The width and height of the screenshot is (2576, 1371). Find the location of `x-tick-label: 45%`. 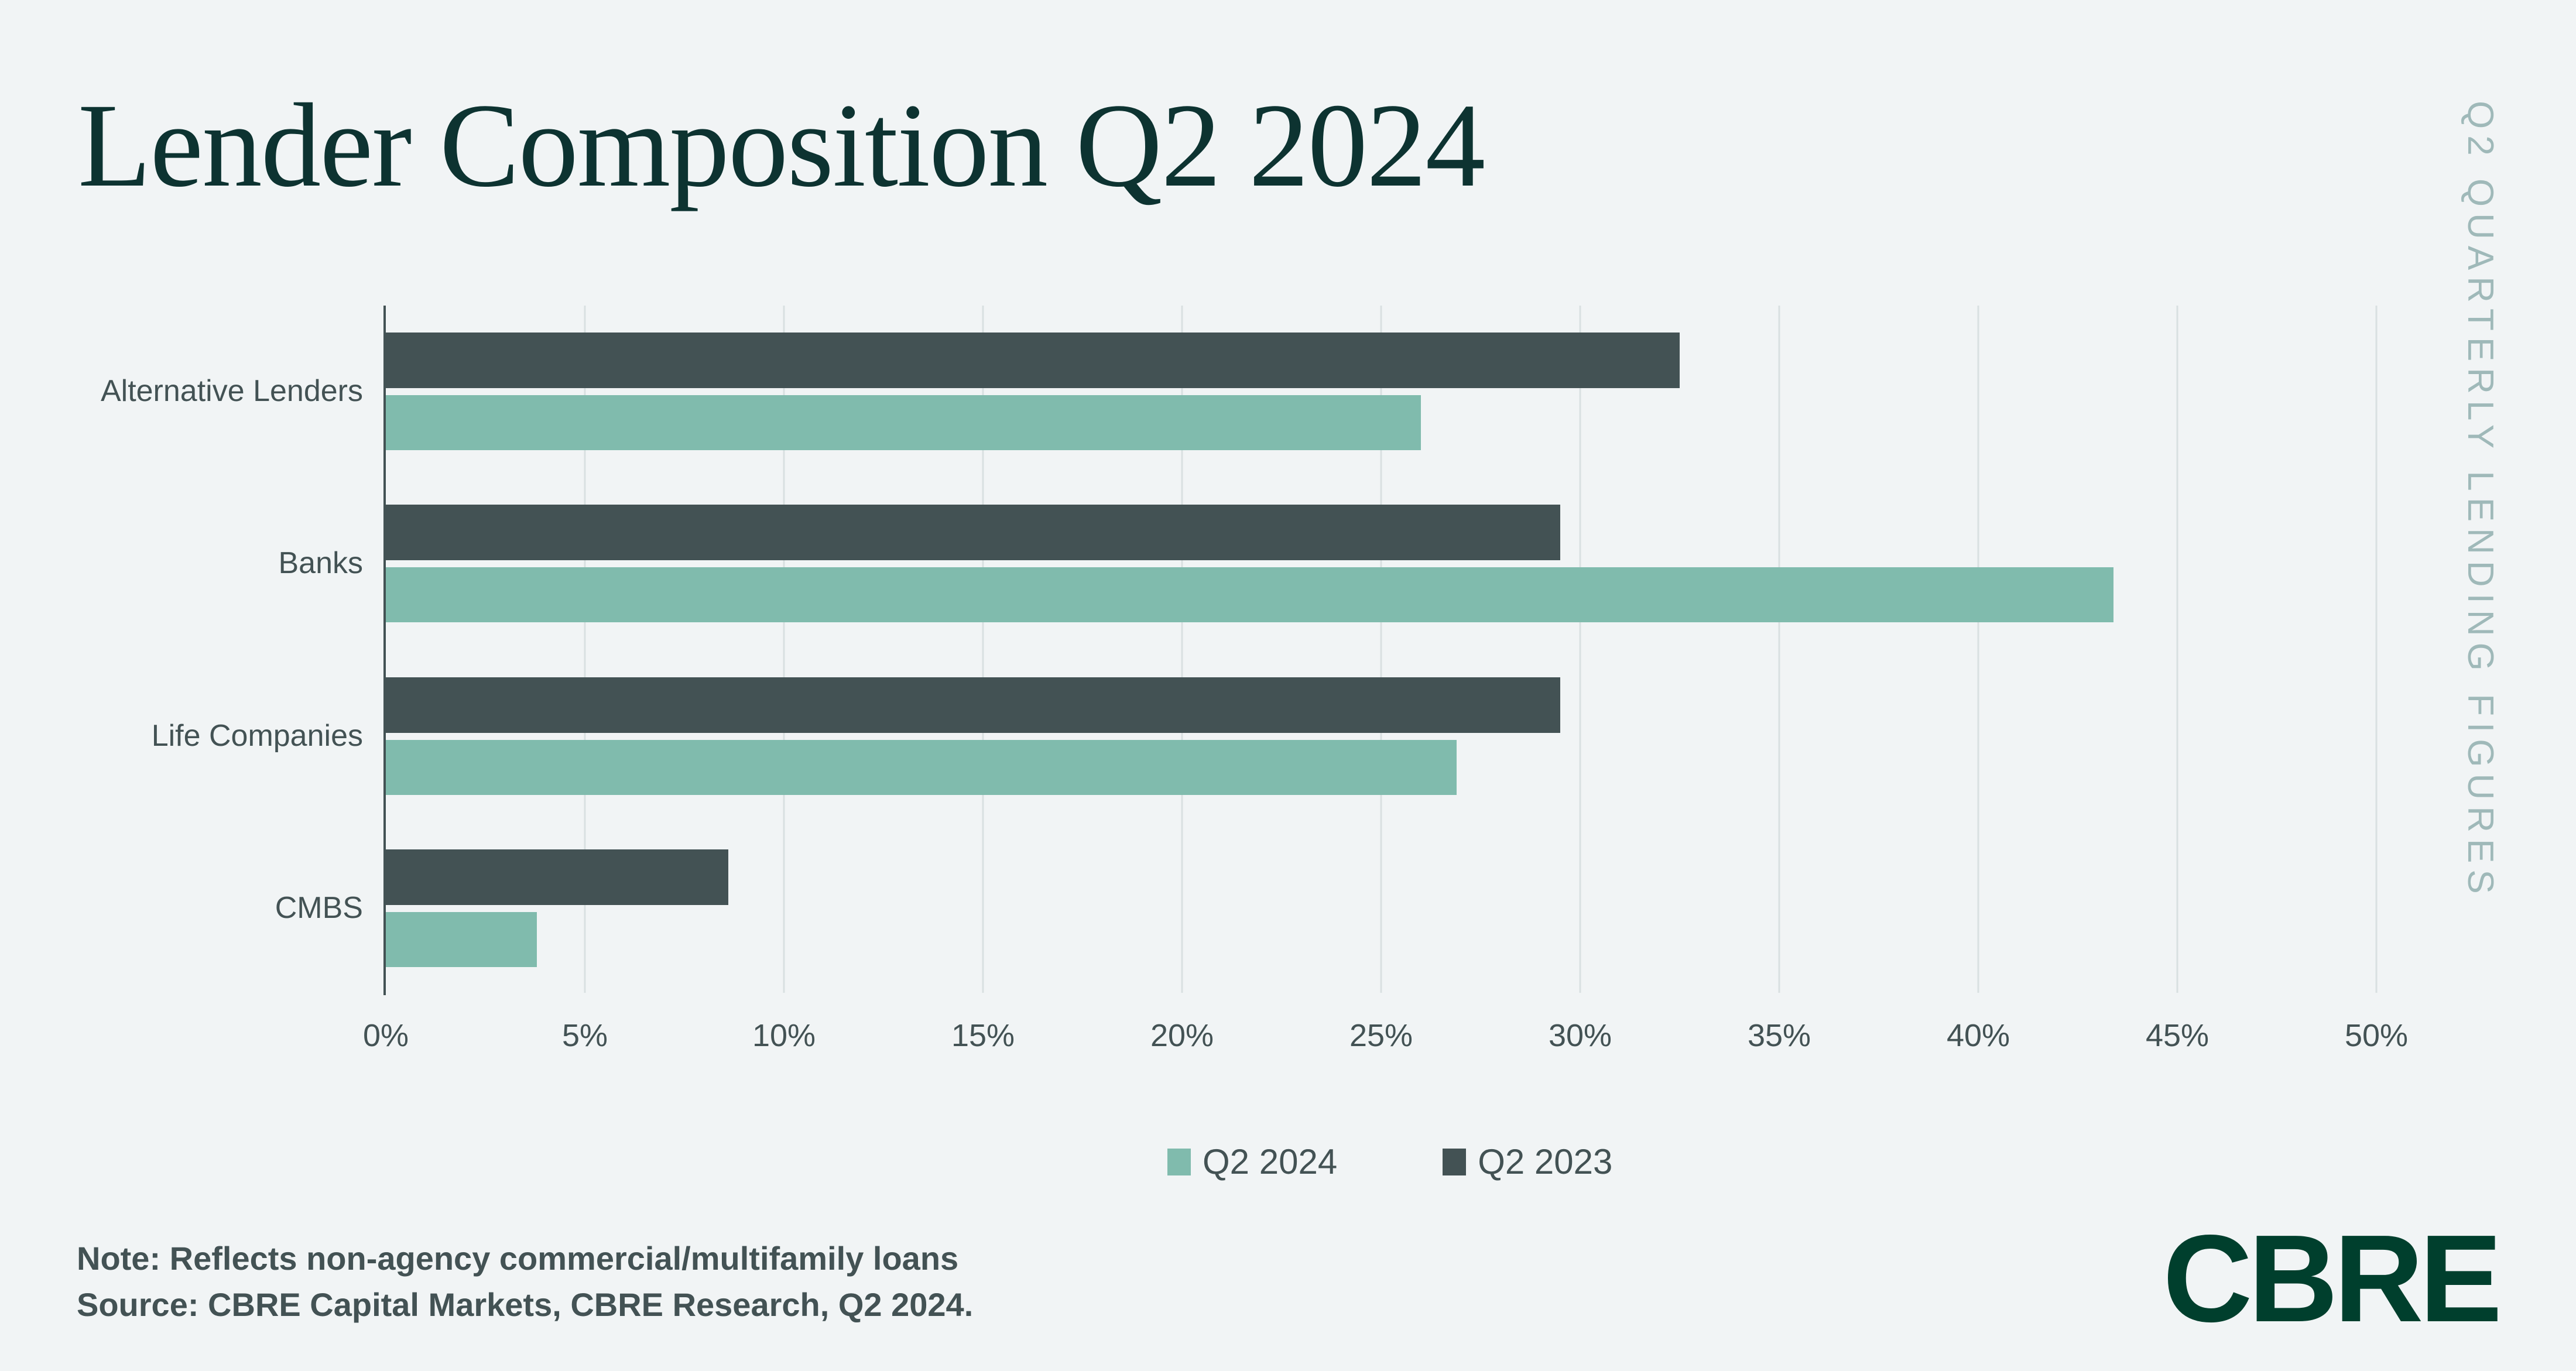

x-tick-label: 45% is located at coordinates (2177, 1035).